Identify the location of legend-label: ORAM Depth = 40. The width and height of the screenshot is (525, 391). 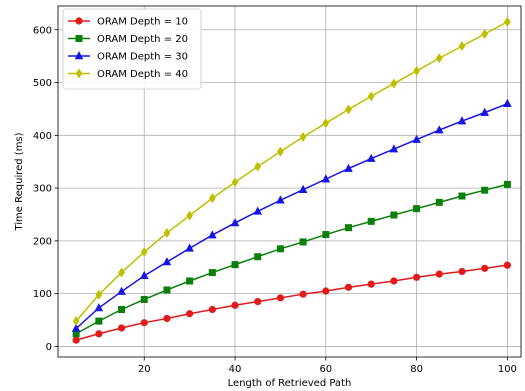
(142, 74).